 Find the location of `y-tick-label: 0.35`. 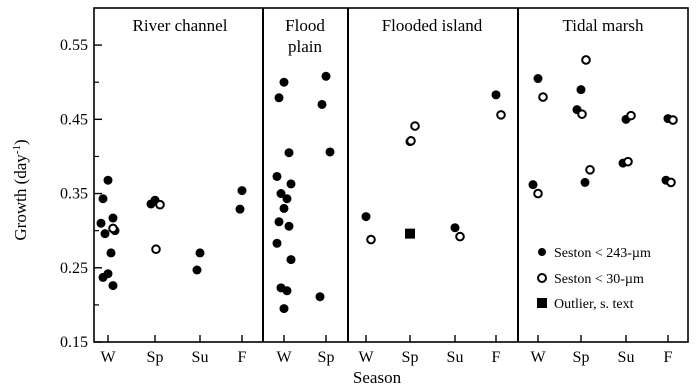

y-tick-label: 0.35 is located at coordinates (74, 194).